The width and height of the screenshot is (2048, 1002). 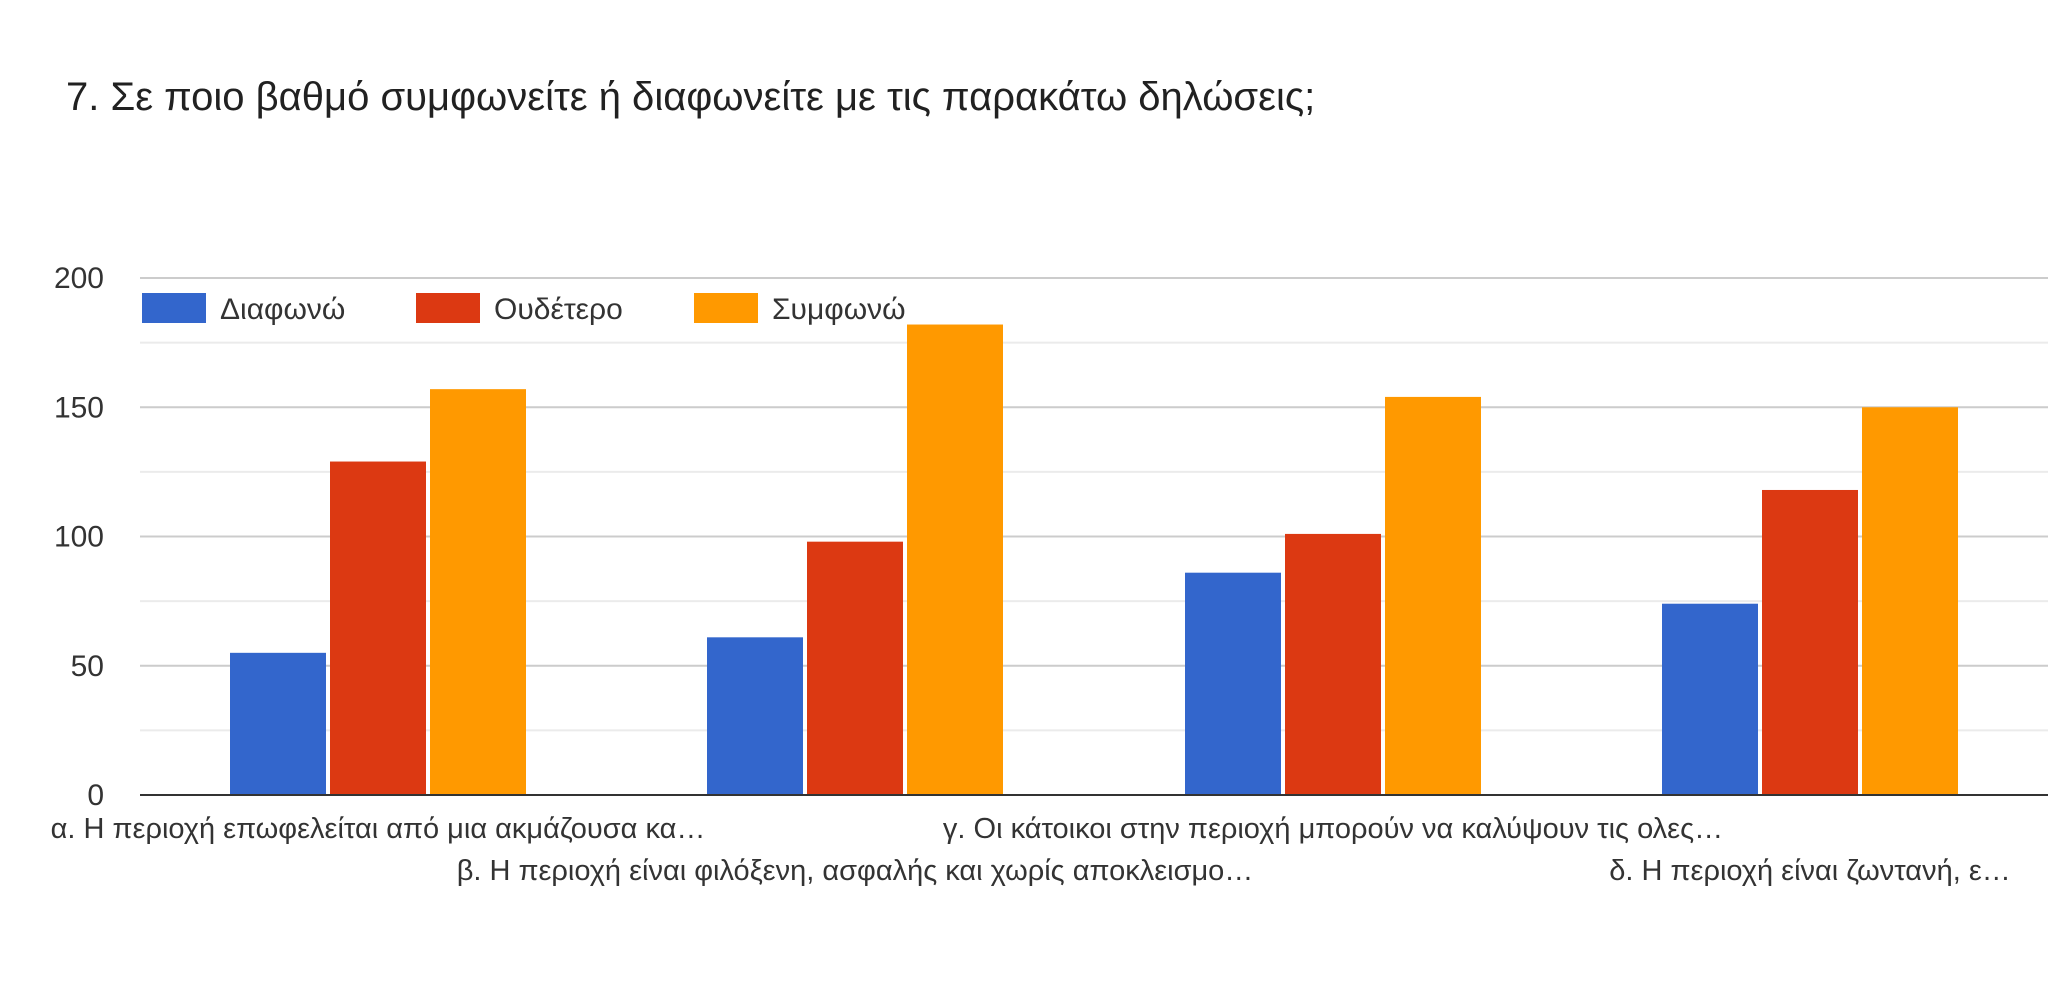 I want to click on legend: Διαφωνώ Ουδέτερο Συμφωνώ, so click(x=524, y=309).